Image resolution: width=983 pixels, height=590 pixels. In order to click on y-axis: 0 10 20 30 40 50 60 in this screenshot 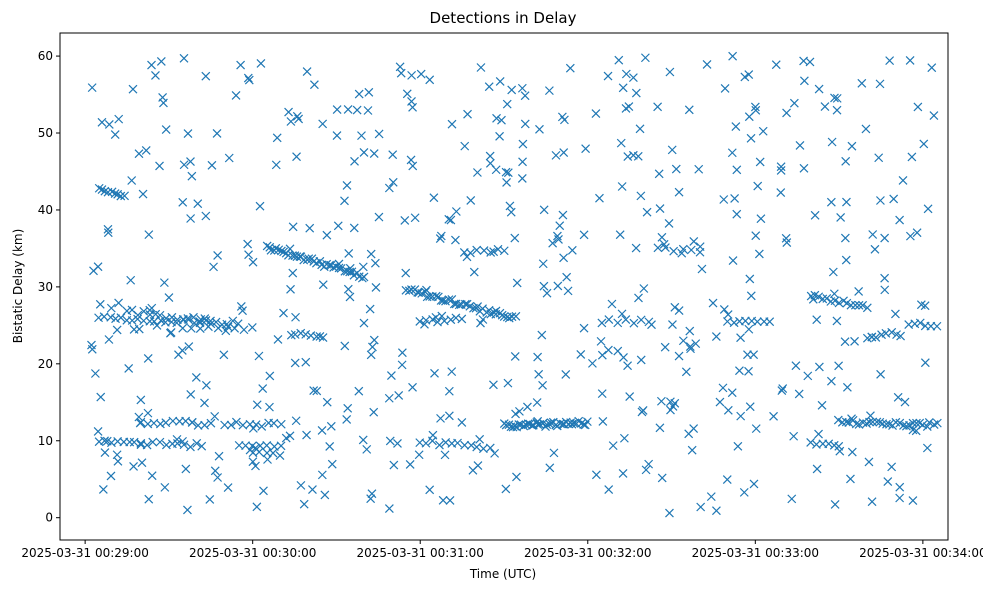, I will do `click(49, 287)`.